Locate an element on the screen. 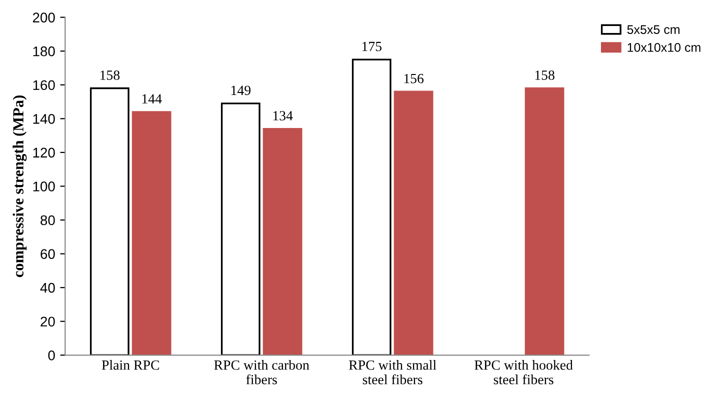 This screenshot has width=708, height=412. data-label: 149 is located at coordinates (240, 91).